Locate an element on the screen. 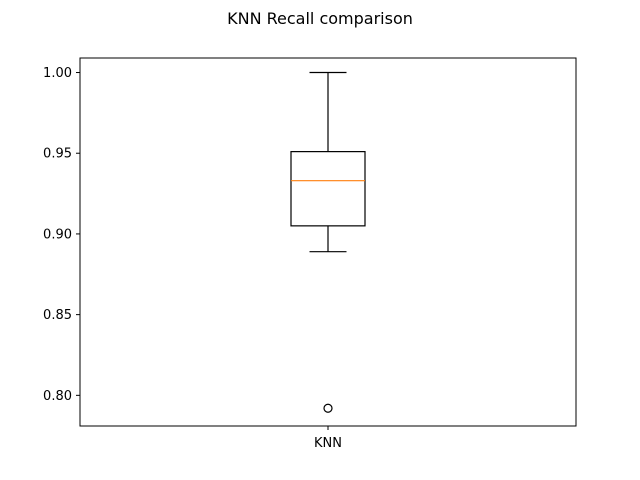 The height and width of the screenshot is (480, 640). y-tick-label: 0.80 is located at coordinates (57, 396).